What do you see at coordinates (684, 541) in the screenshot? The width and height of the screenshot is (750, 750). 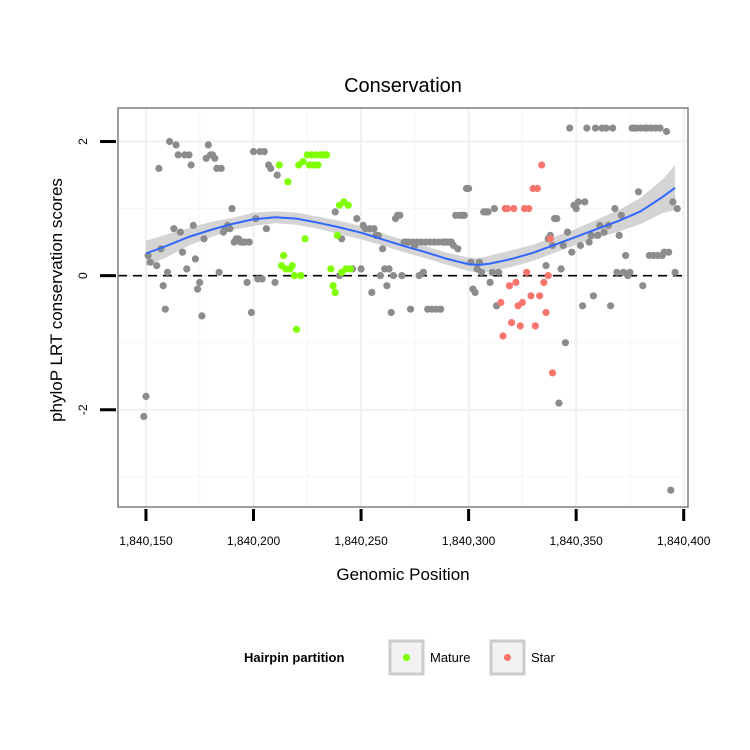 I see `x-tick-label: 1,840,400` at bounding box center [684, 541].